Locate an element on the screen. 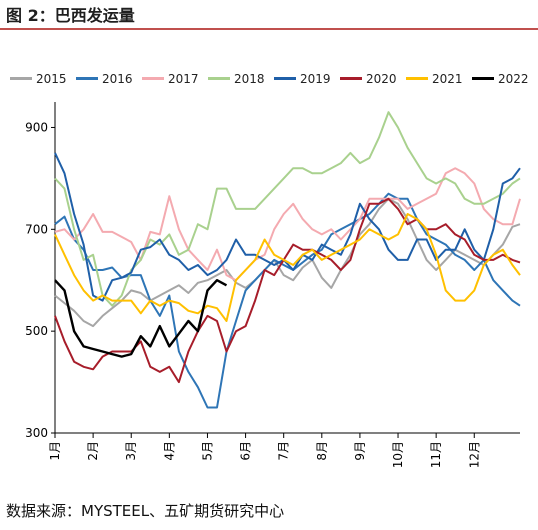  chart-legend: 2015 2016 2017 2018 2019 2020 2021 2022 is located at coordinates (274, 79).